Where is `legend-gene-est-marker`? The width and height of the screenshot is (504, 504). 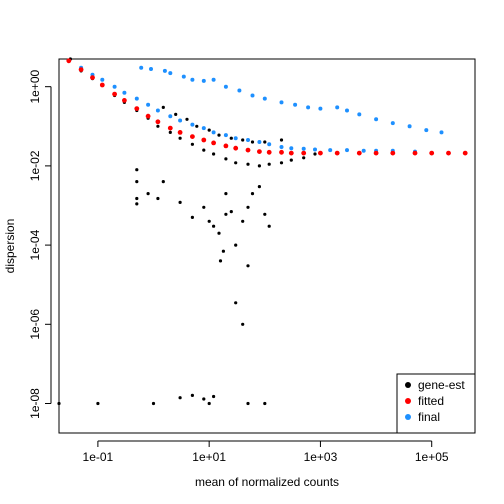
legend-gene-est-marker is located at coordinates (408, 385).